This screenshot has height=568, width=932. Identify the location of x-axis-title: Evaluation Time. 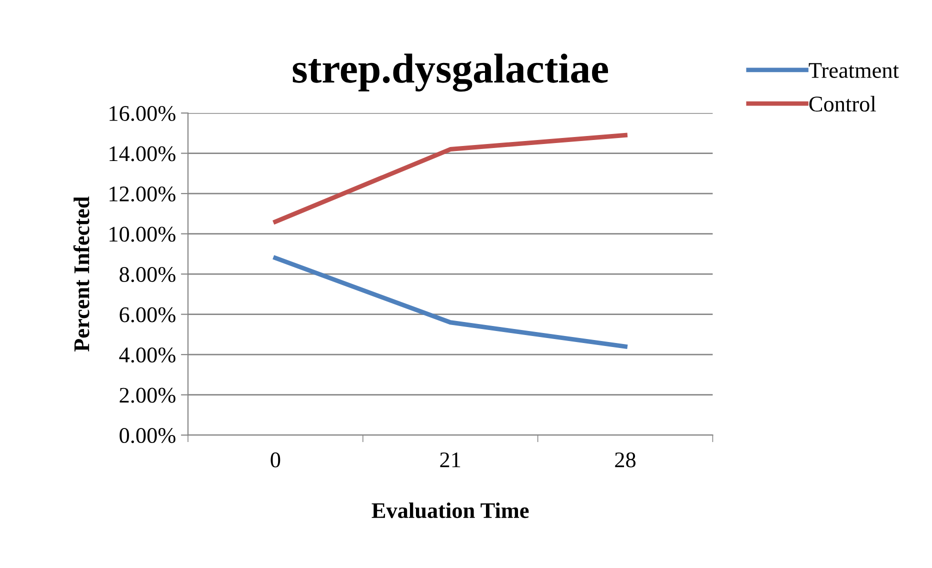
(450, 510).